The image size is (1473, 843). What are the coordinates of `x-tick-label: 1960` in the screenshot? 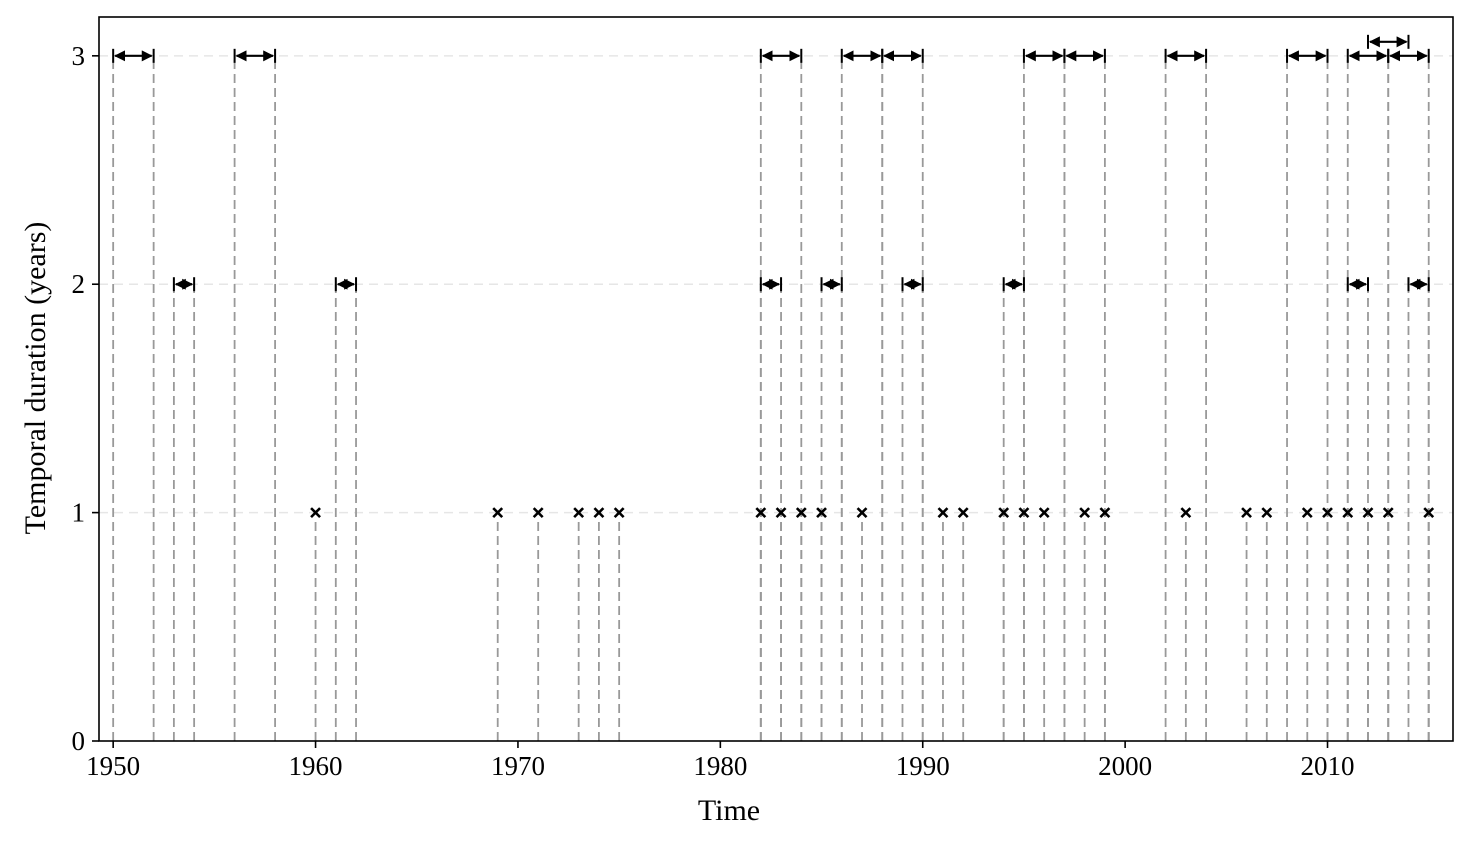 It's located at (316, 766).